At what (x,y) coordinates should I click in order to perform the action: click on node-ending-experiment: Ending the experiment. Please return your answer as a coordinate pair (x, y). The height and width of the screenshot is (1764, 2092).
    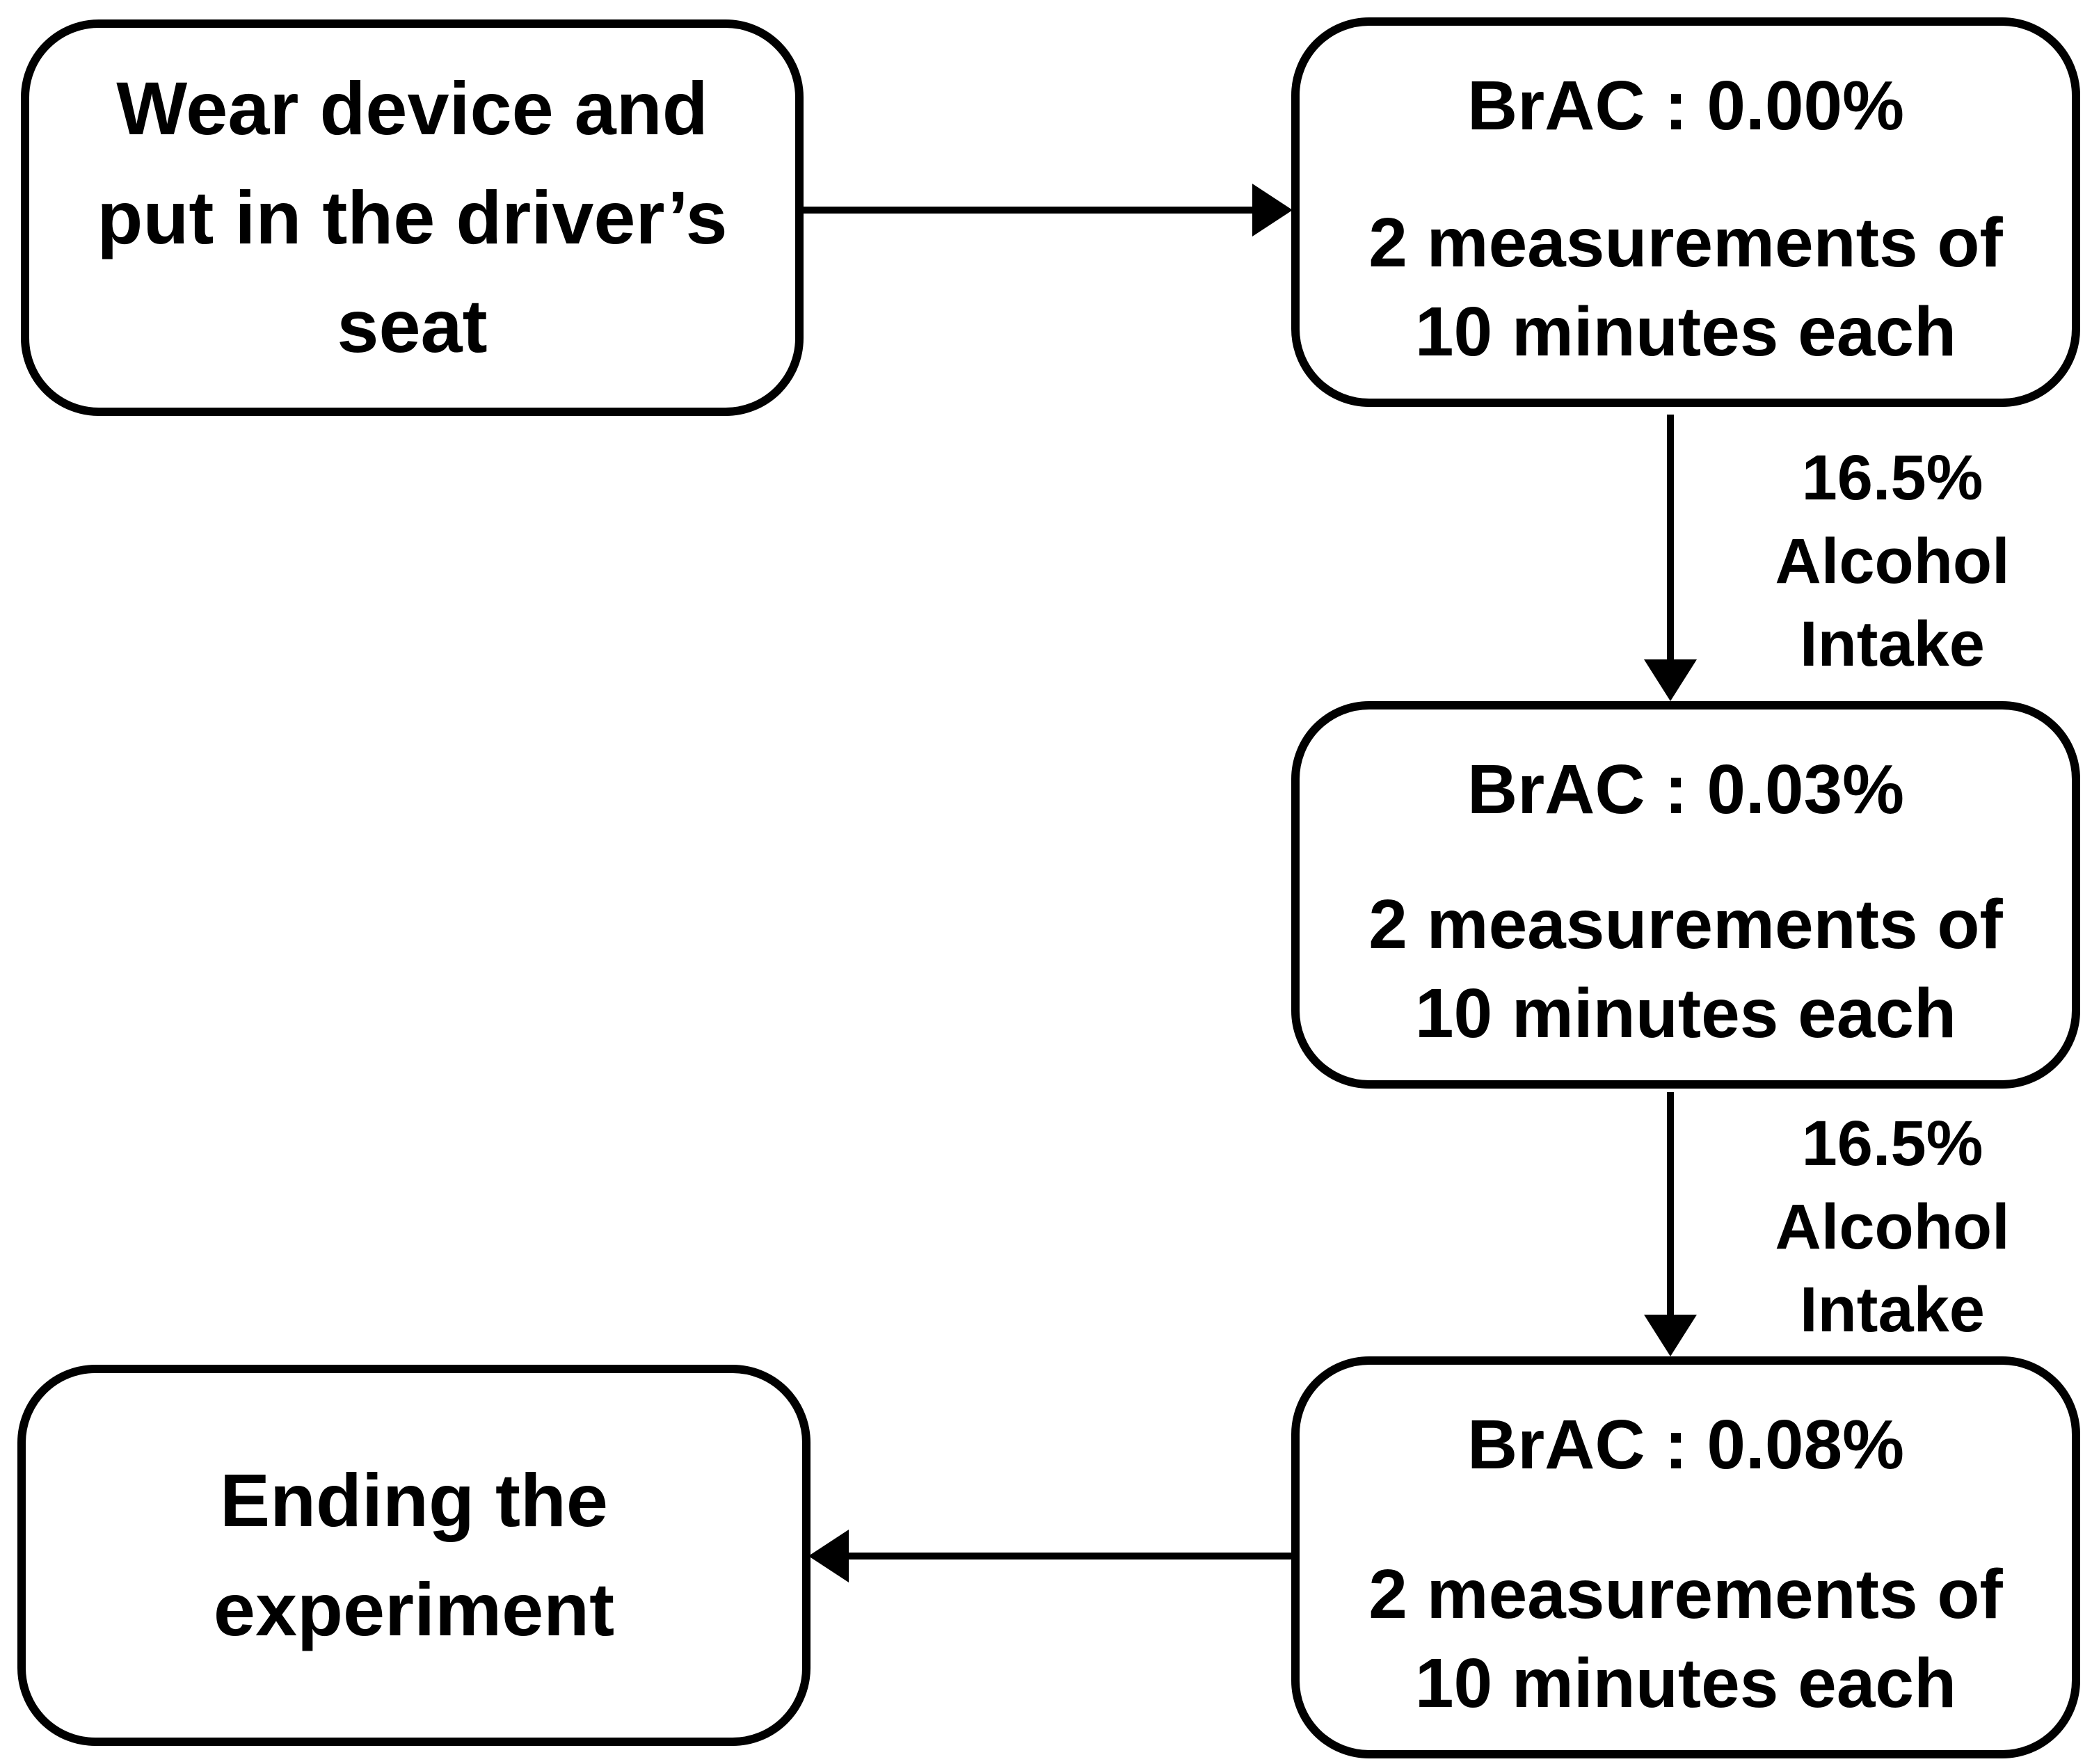
    Looking at the image, I should click on (414, 1556).